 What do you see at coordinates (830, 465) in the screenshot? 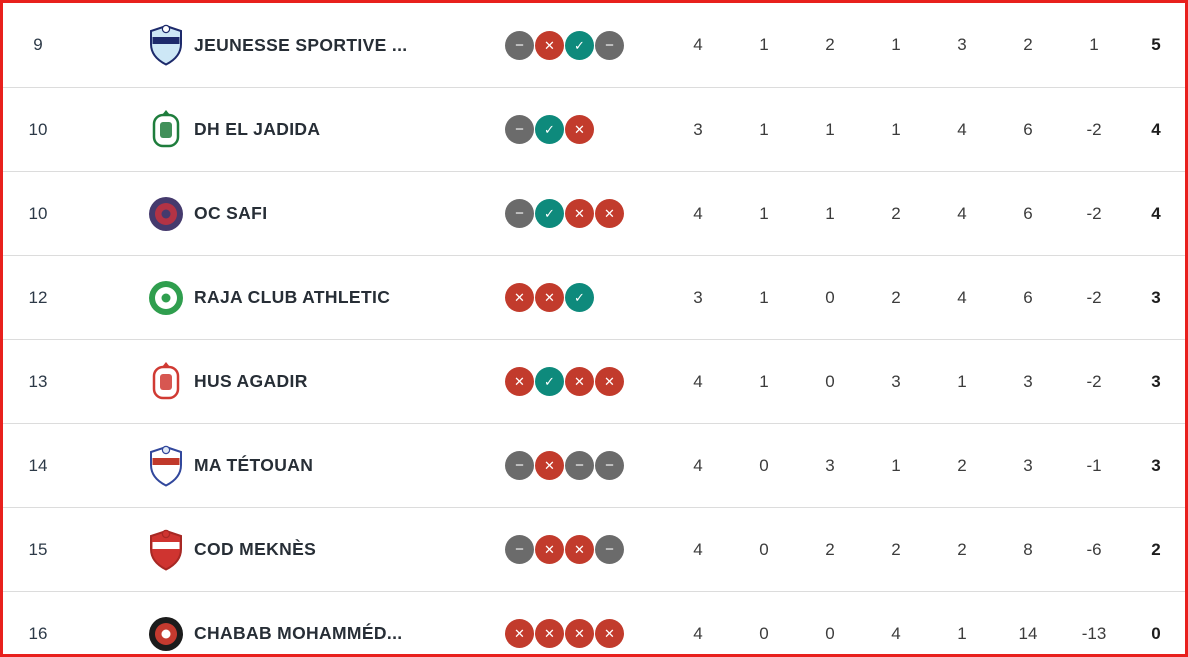
I see `stat-draws: 3` at bounding box center [830, 465].